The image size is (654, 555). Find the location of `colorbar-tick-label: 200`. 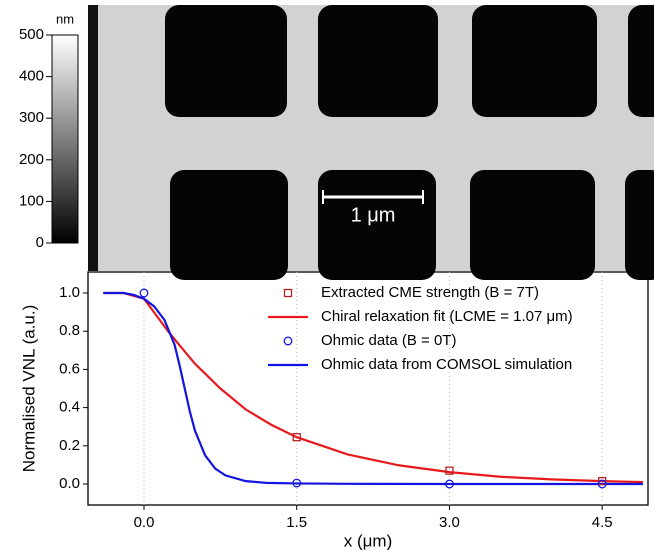

colorbar-tick-label: 200 is located at coordinates (31, 159).